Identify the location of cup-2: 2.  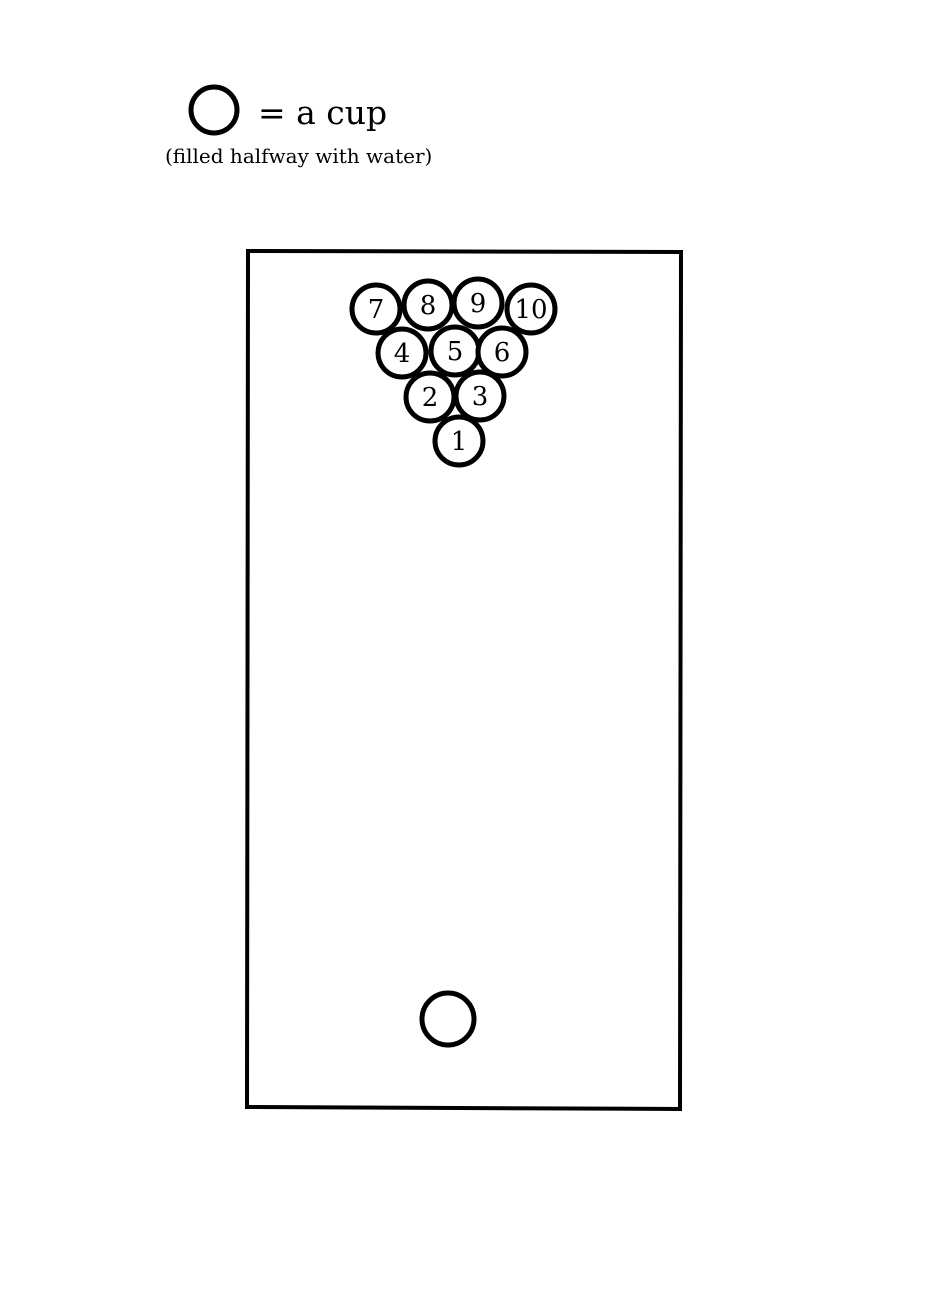
(430, 397).